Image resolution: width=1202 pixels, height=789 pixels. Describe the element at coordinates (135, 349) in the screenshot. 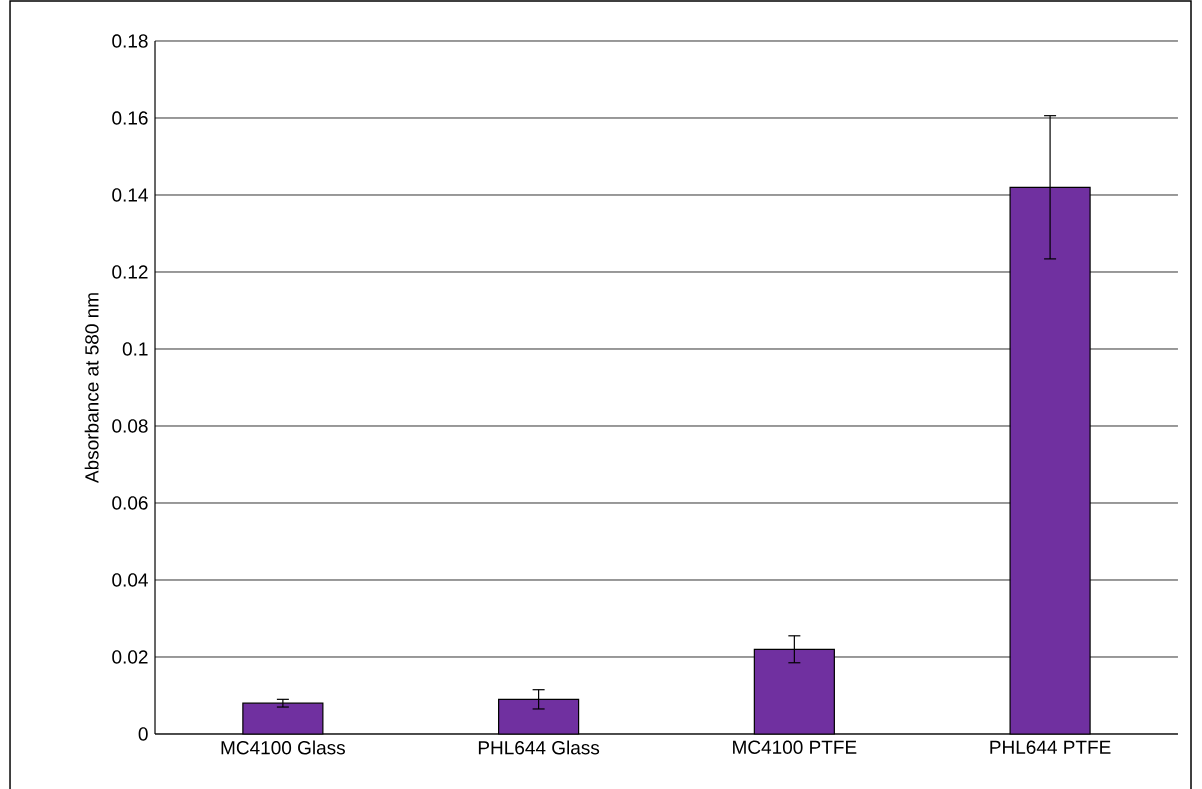

I see `y-tick-label: 0.1` at that location.